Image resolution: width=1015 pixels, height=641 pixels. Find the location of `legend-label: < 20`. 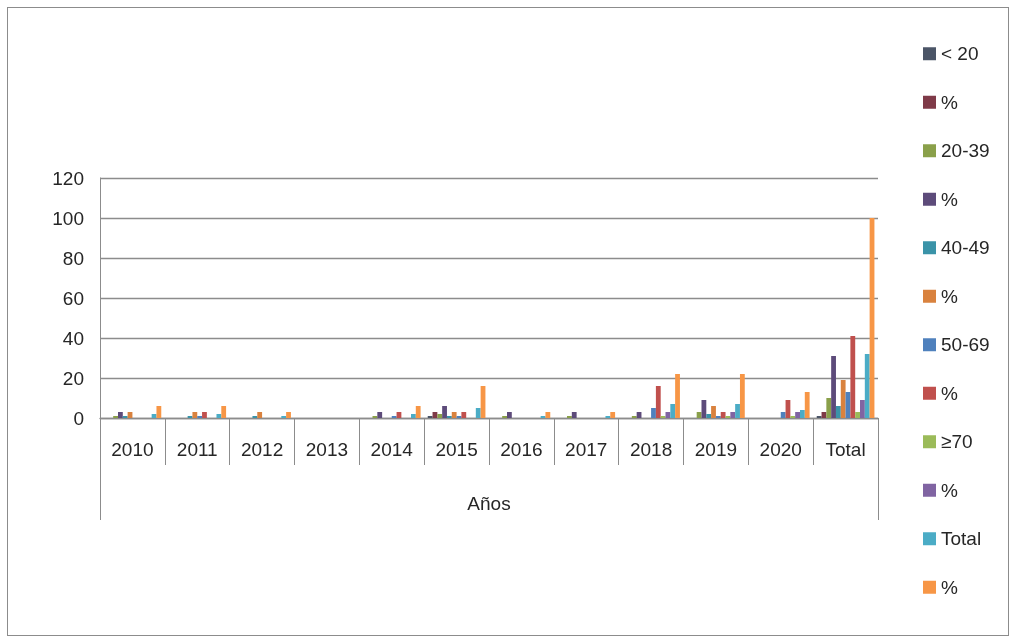

legend-label: < 20 is located at coordinates (960, 54).